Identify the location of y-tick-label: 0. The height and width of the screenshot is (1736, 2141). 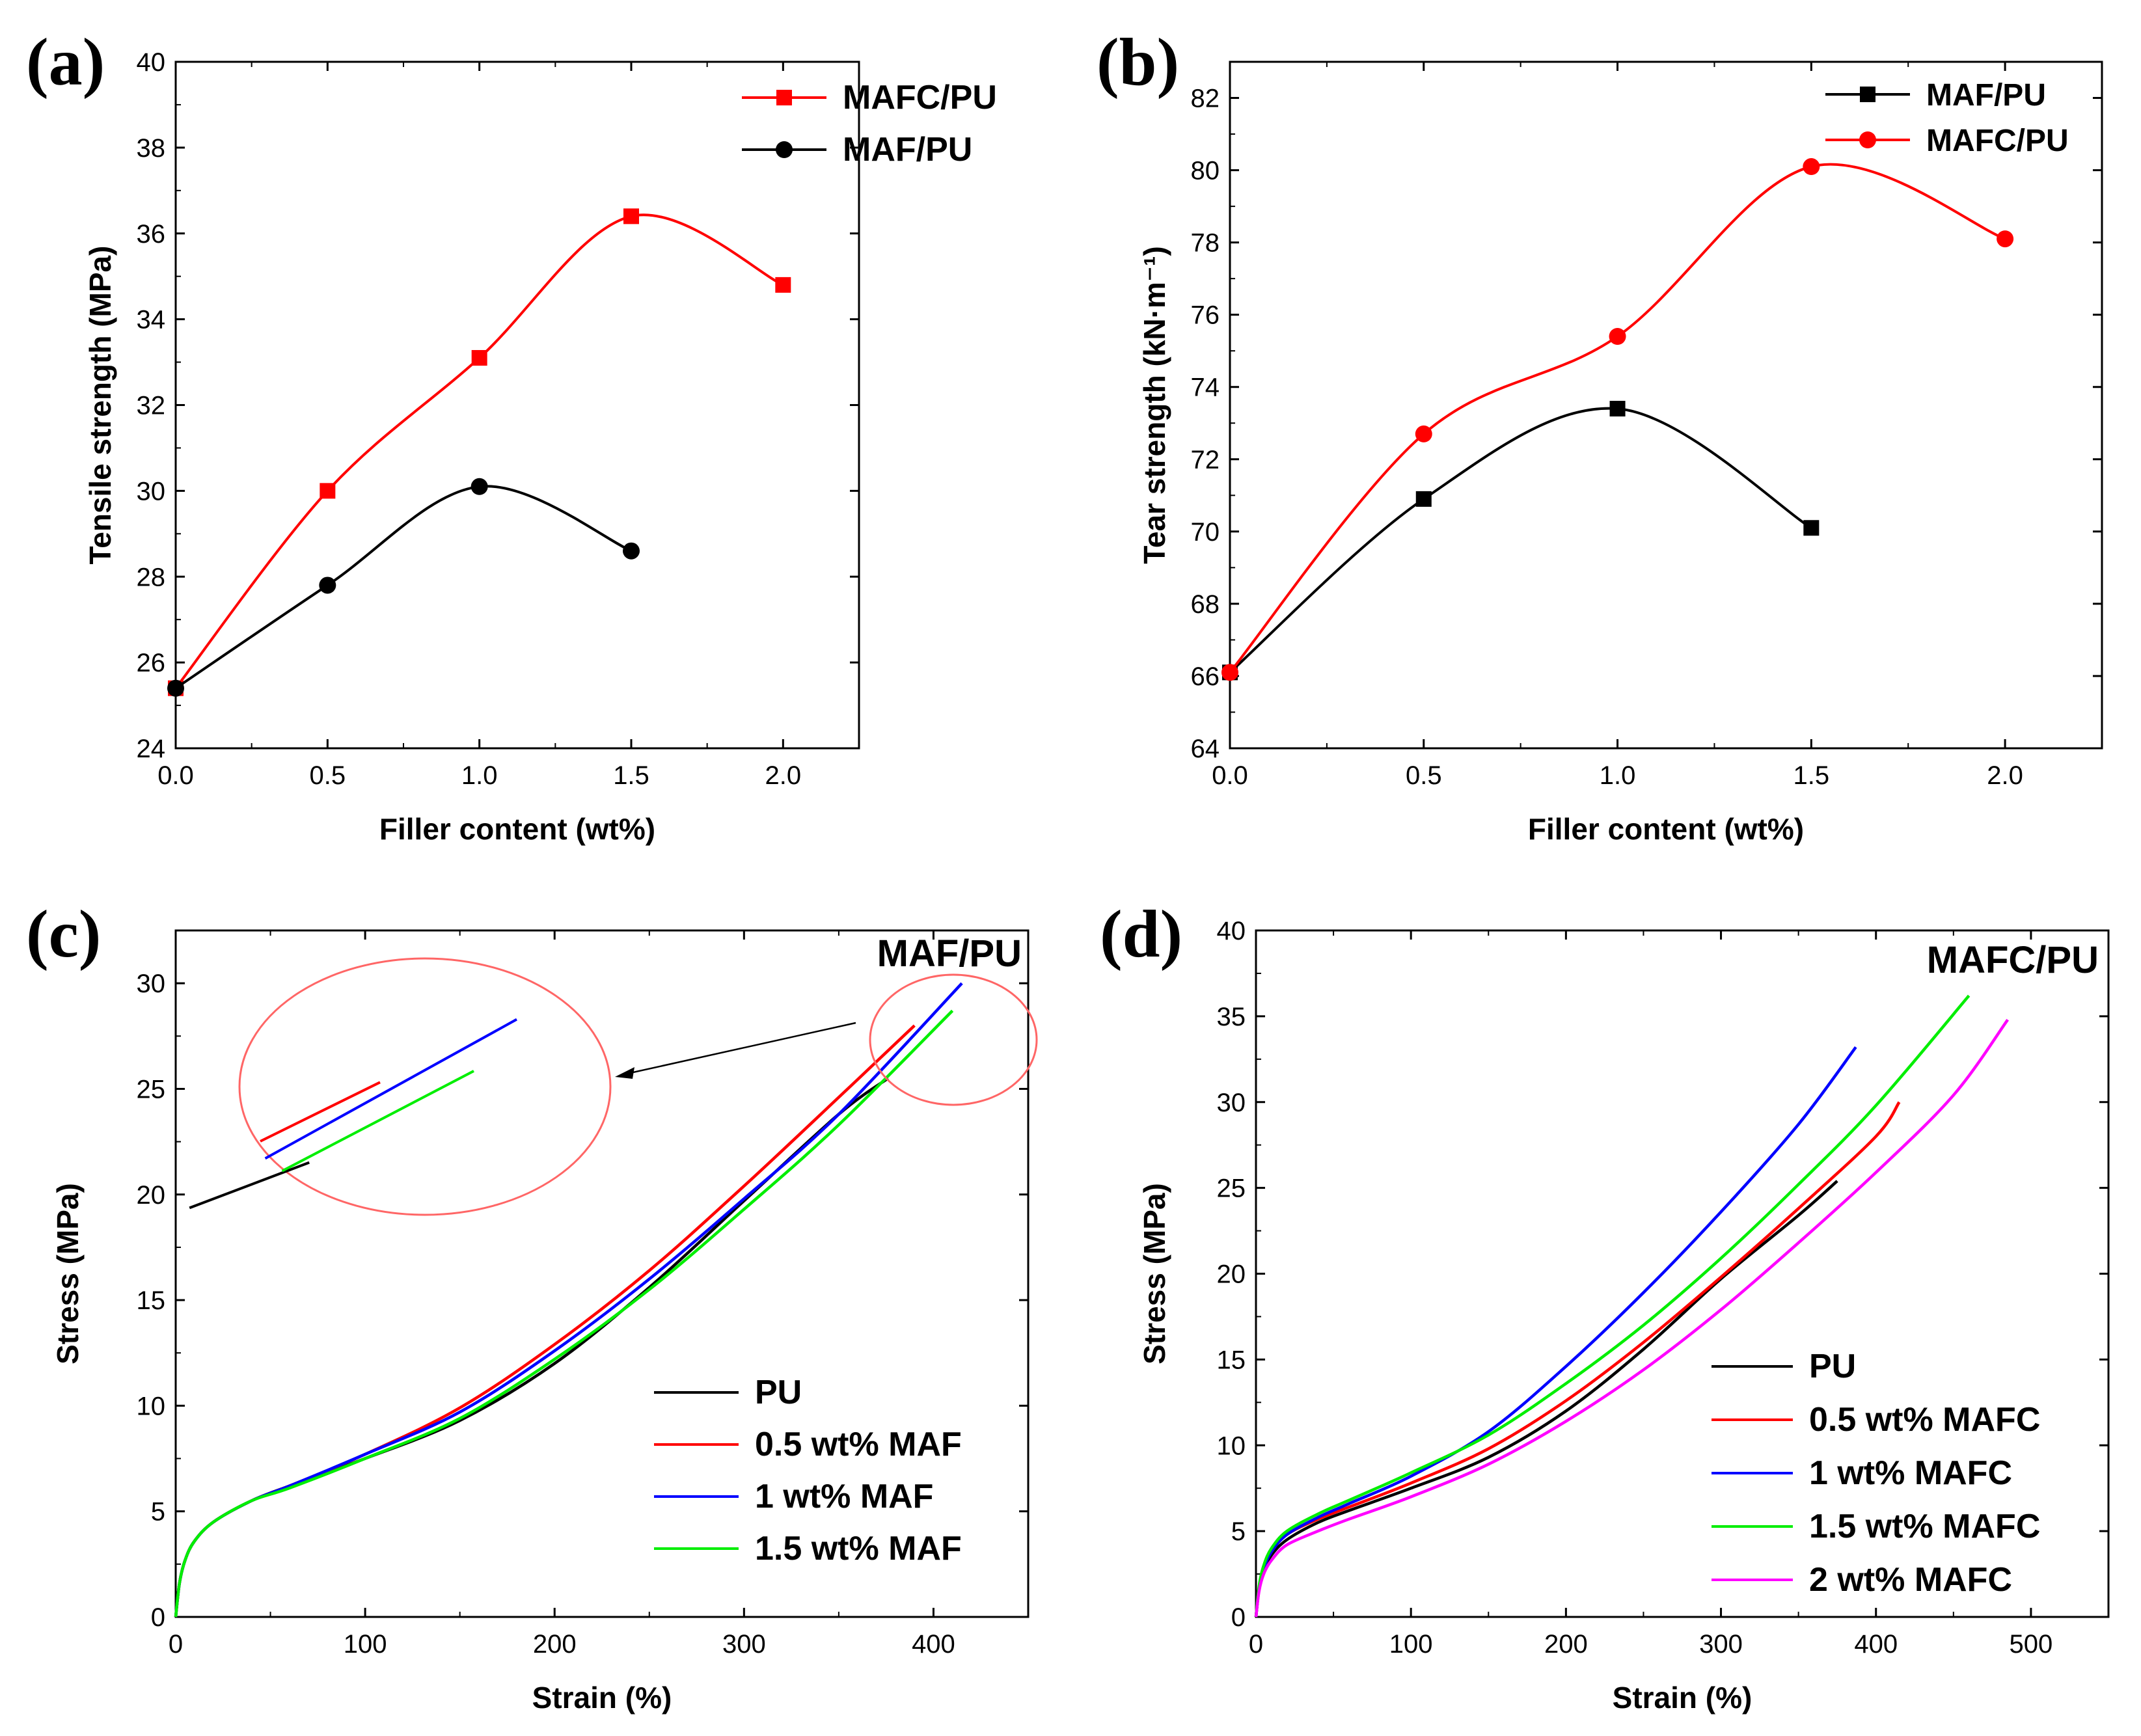
(158, 1617).